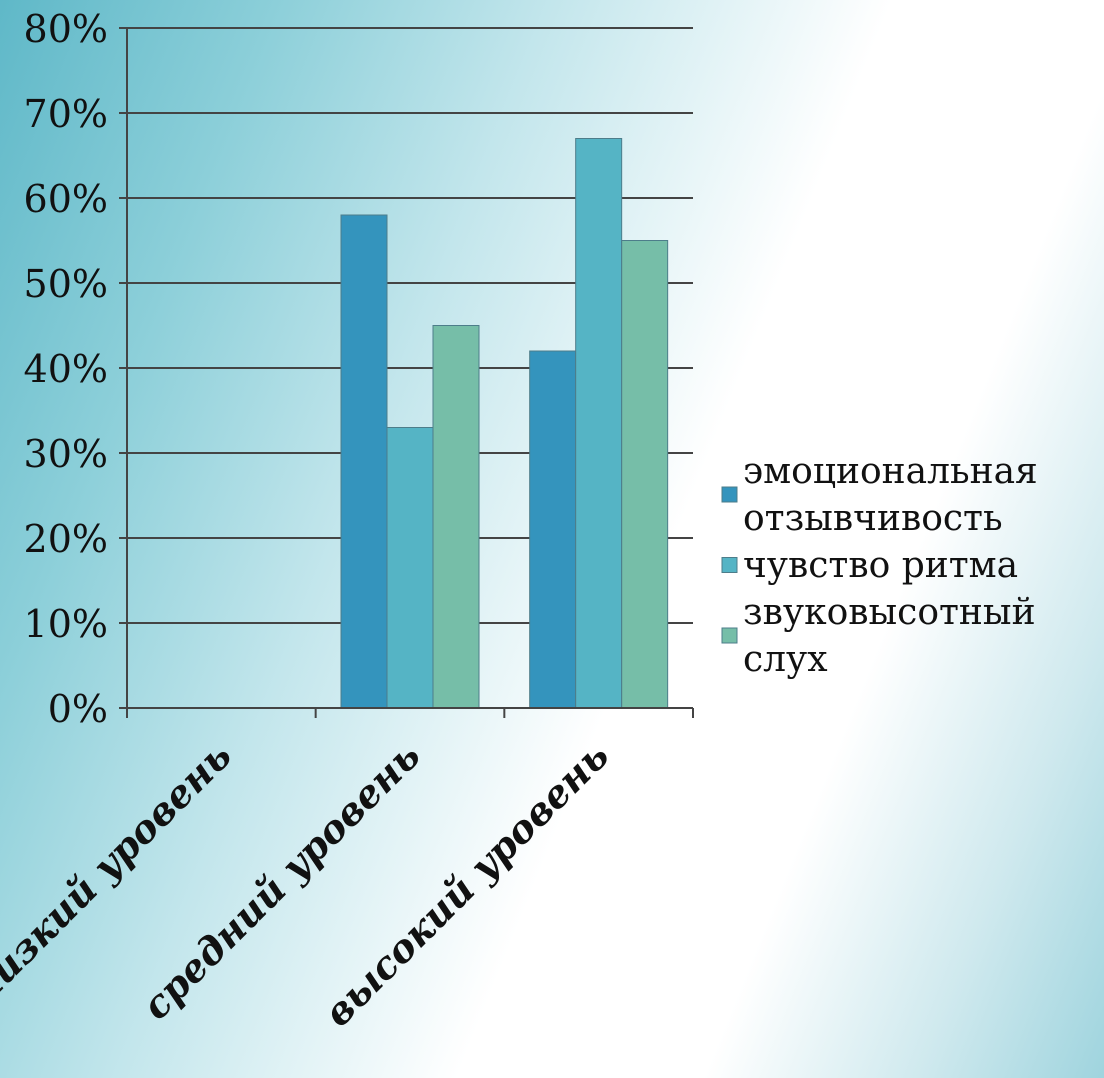 The height and width of the screenshot is (1078, 1104). What do you see at coordinates (873, 518) in the screenshot?
I see `legend-label: отзывчивость` at bounding box center [873, 518].